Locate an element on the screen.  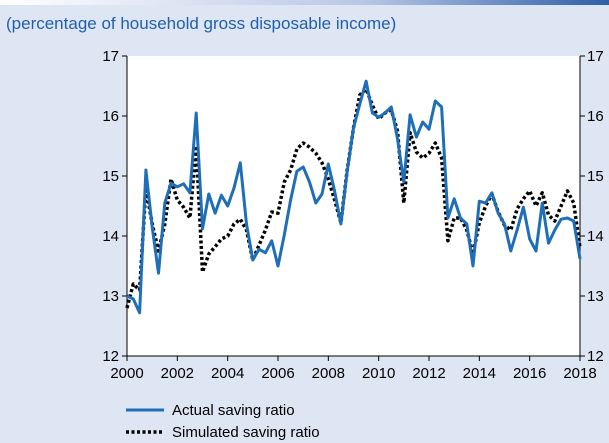
x-axis-ticks: 2000 2002 2004 2006 2008 2010 2012 2014 2016 2018 is located at coordinates (353, 369).